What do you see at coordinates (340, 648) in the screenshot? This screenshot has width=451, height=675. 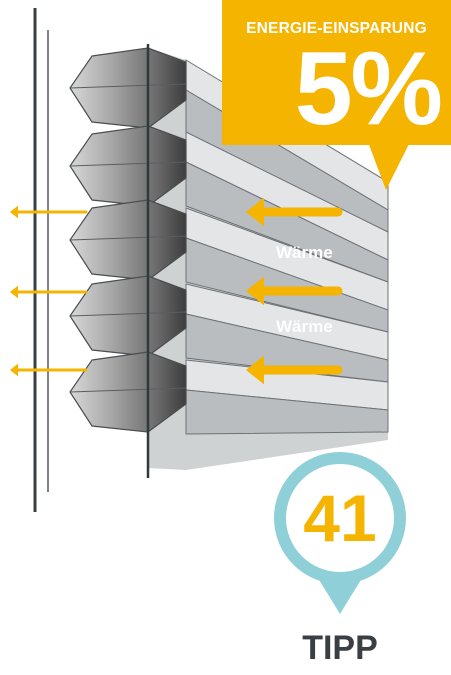 I see `tip-label: TIPP` at bounding box center [340, 648].